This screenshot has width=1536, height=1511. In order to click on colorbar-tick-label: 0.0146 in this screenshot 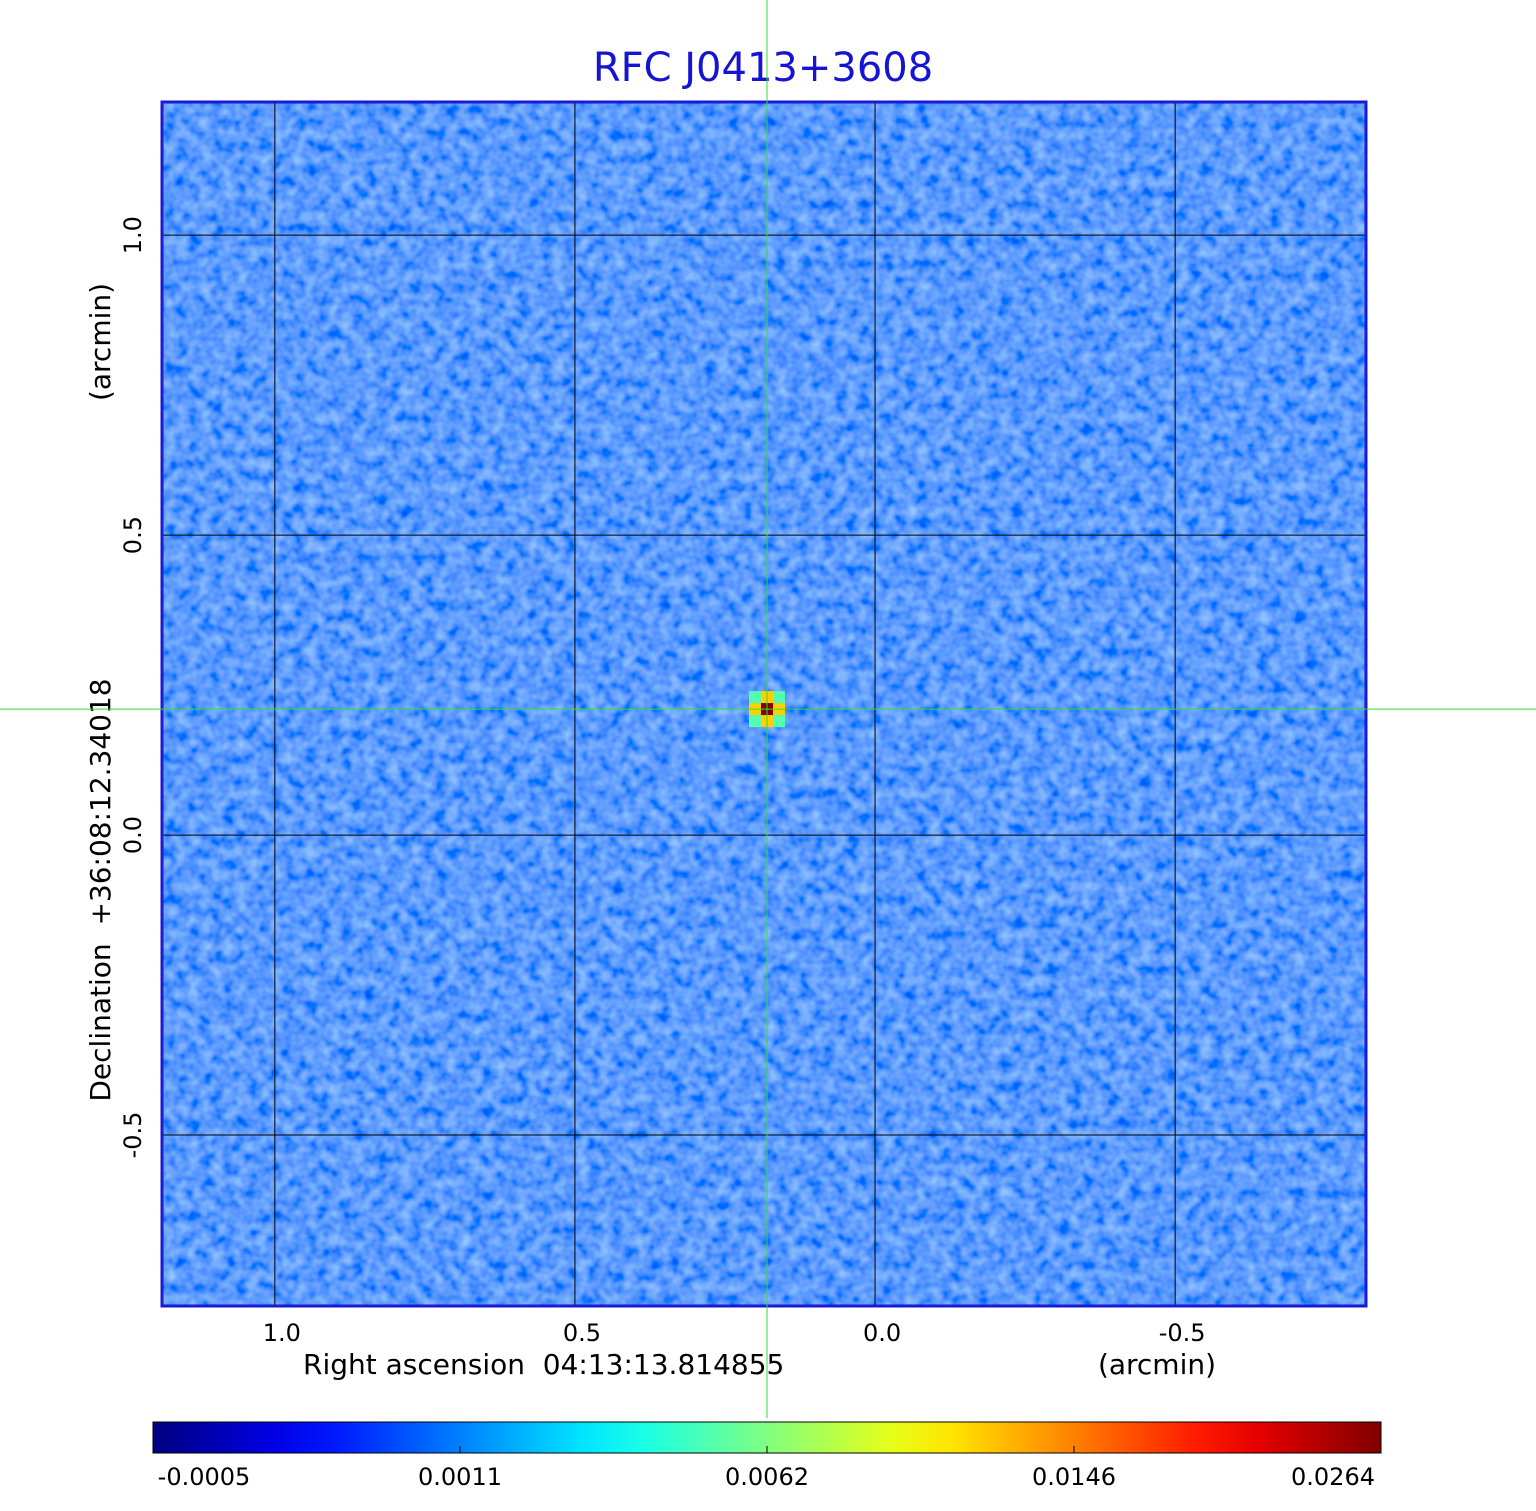, I will do `click(1074, 1477)`.